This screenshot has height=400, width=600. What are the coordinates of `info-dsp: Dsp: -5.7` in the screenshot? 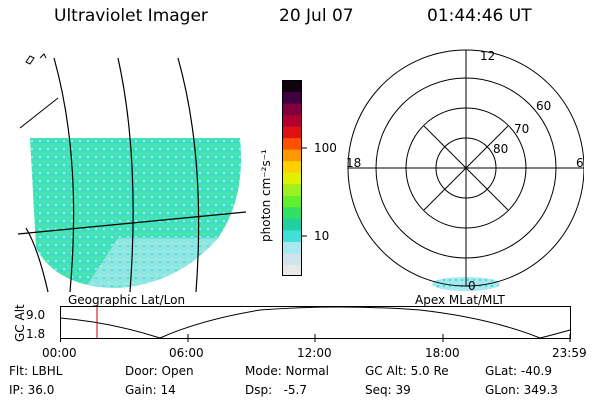 It's located at (276, 390).